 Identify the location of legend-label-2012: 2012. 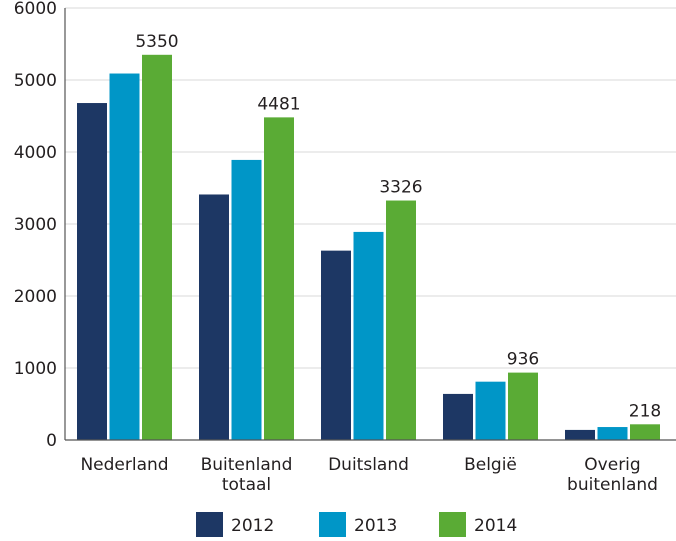
(252, 526).